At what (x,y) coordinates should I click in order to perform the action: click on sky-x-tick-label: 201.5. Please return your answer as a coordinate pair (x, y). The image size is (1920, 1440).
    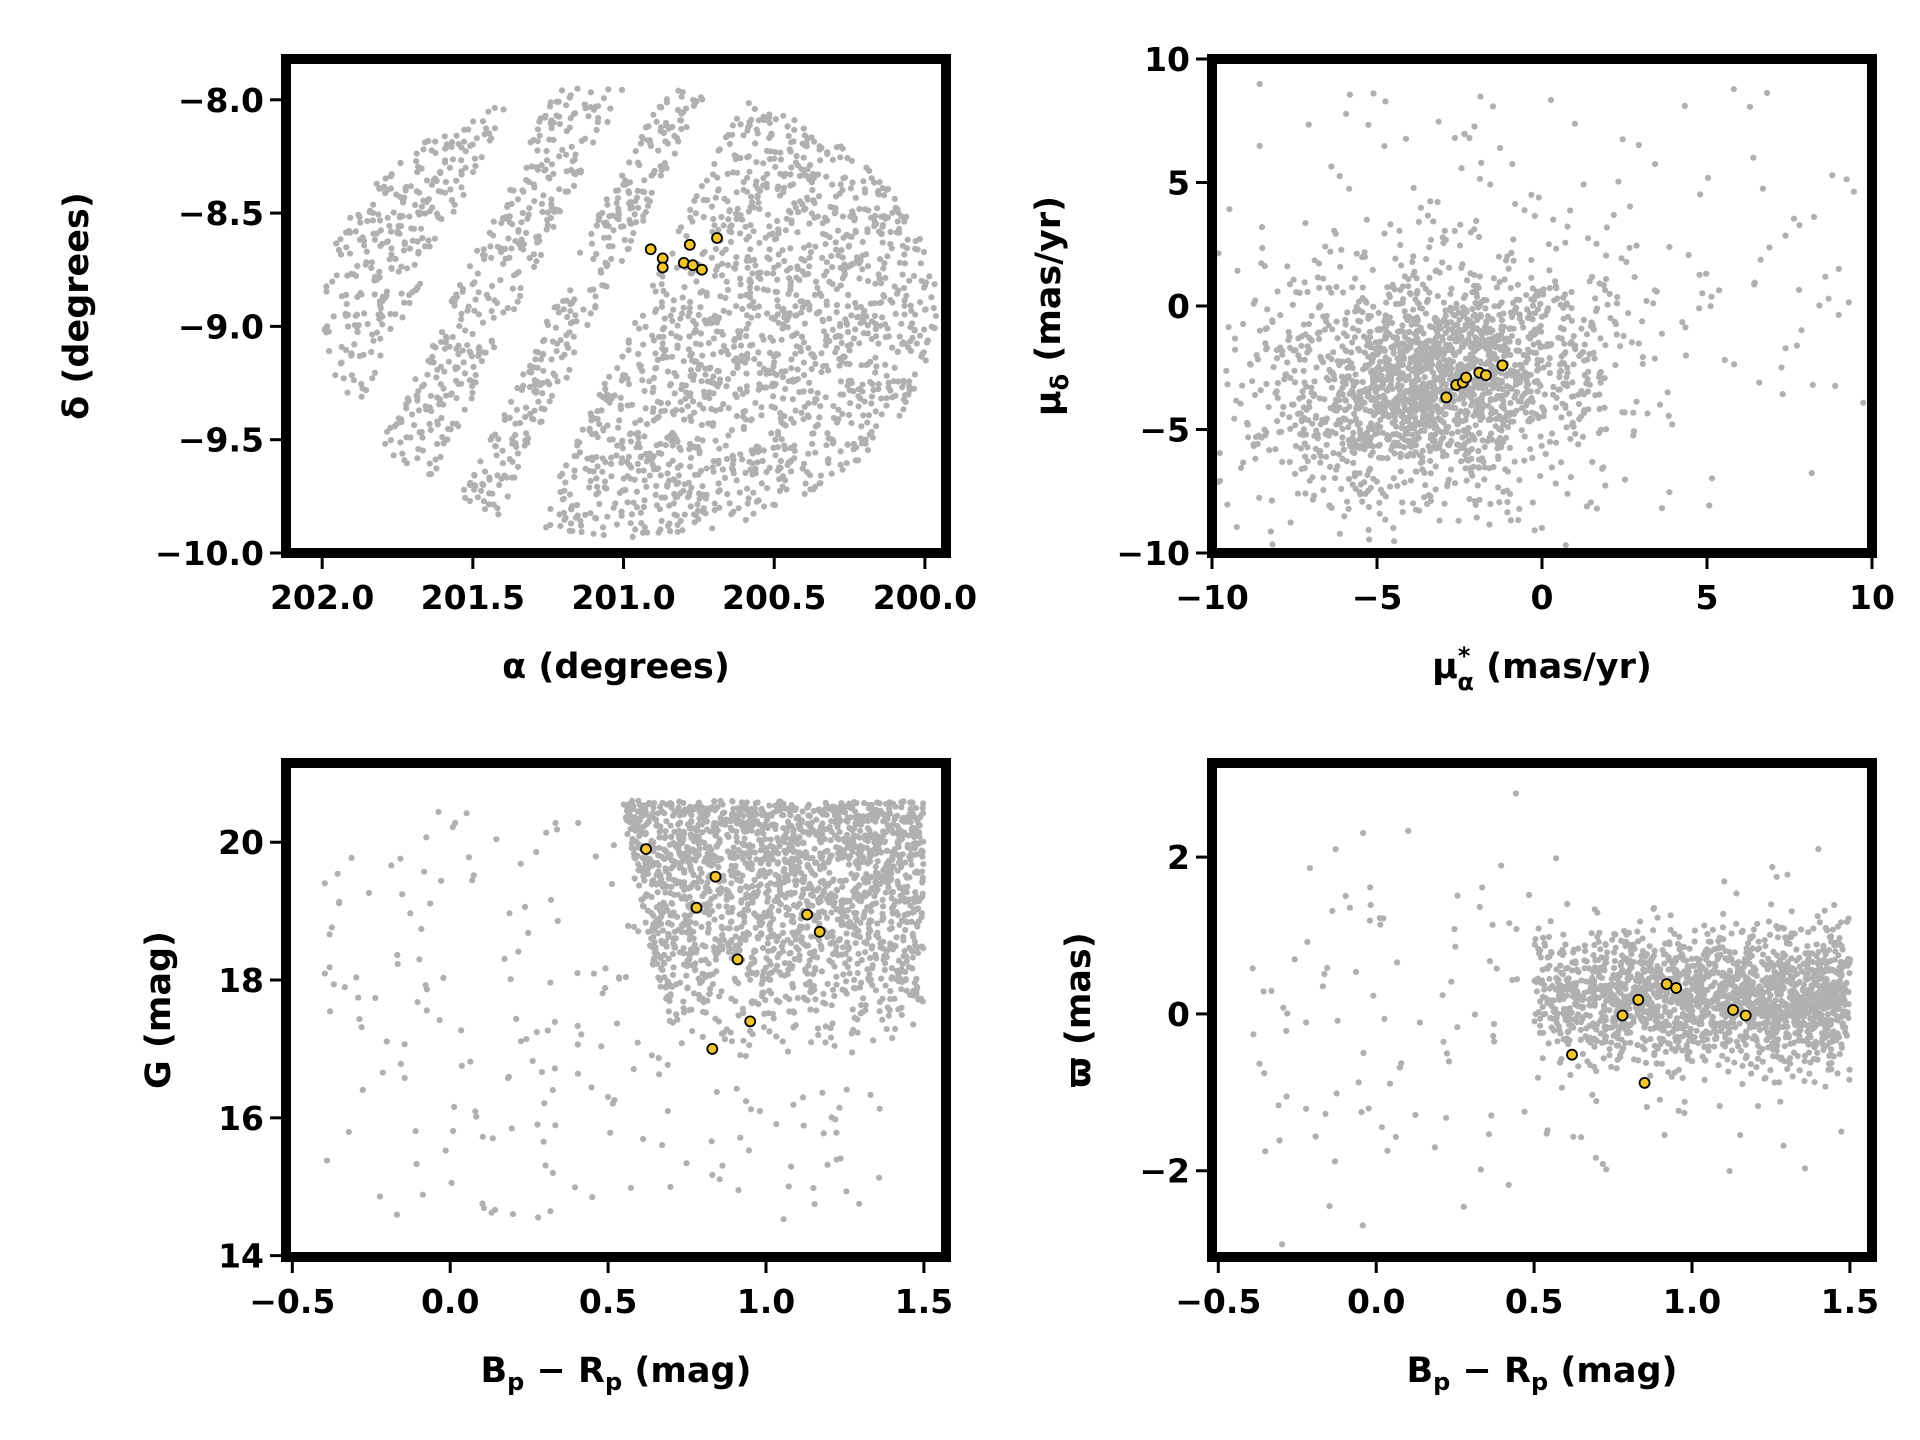
    Looking at the image, I should click on (473, 597).